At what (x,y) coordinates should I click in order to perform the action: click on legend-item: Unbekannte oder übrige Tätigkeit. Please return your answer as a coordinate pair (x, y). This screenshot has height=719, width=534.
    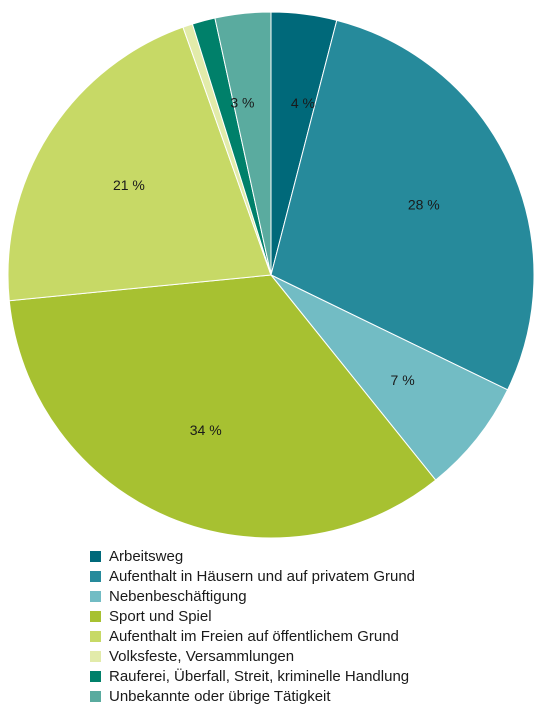
    Looking at the image, I should click on (252, 696).